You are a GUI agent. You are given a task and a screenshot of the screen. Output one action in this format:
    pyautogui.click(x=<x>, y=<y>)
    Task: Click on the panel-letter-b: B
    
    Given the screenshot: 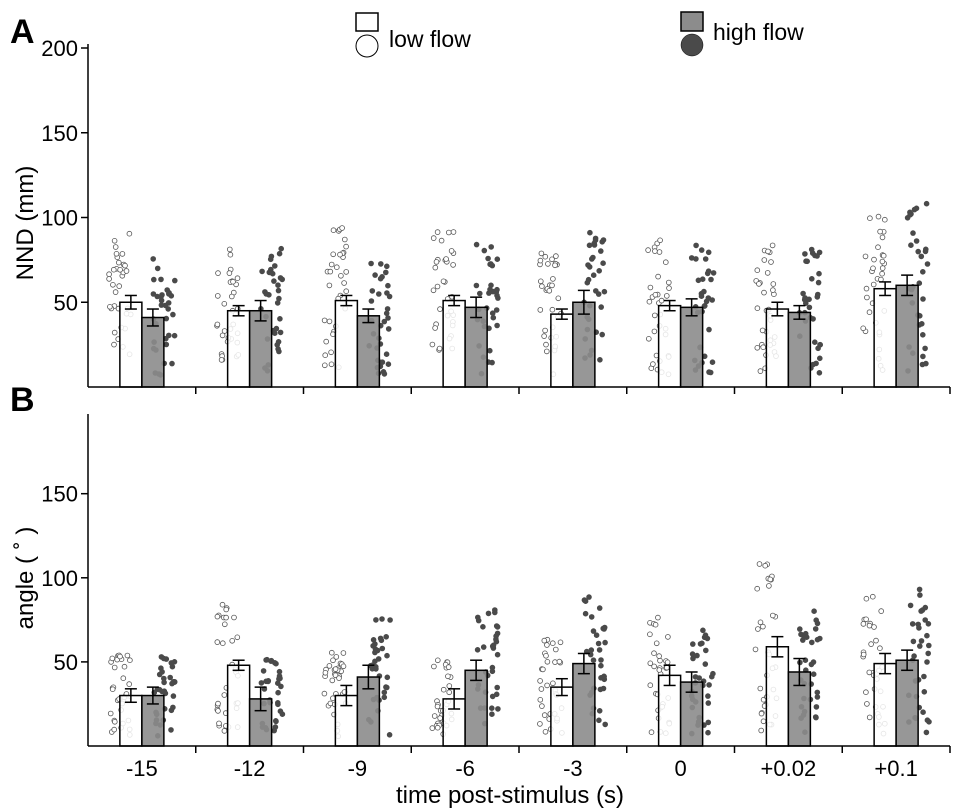 What is the action you would take?
    pyautogui.click(x=22, y=400)
    